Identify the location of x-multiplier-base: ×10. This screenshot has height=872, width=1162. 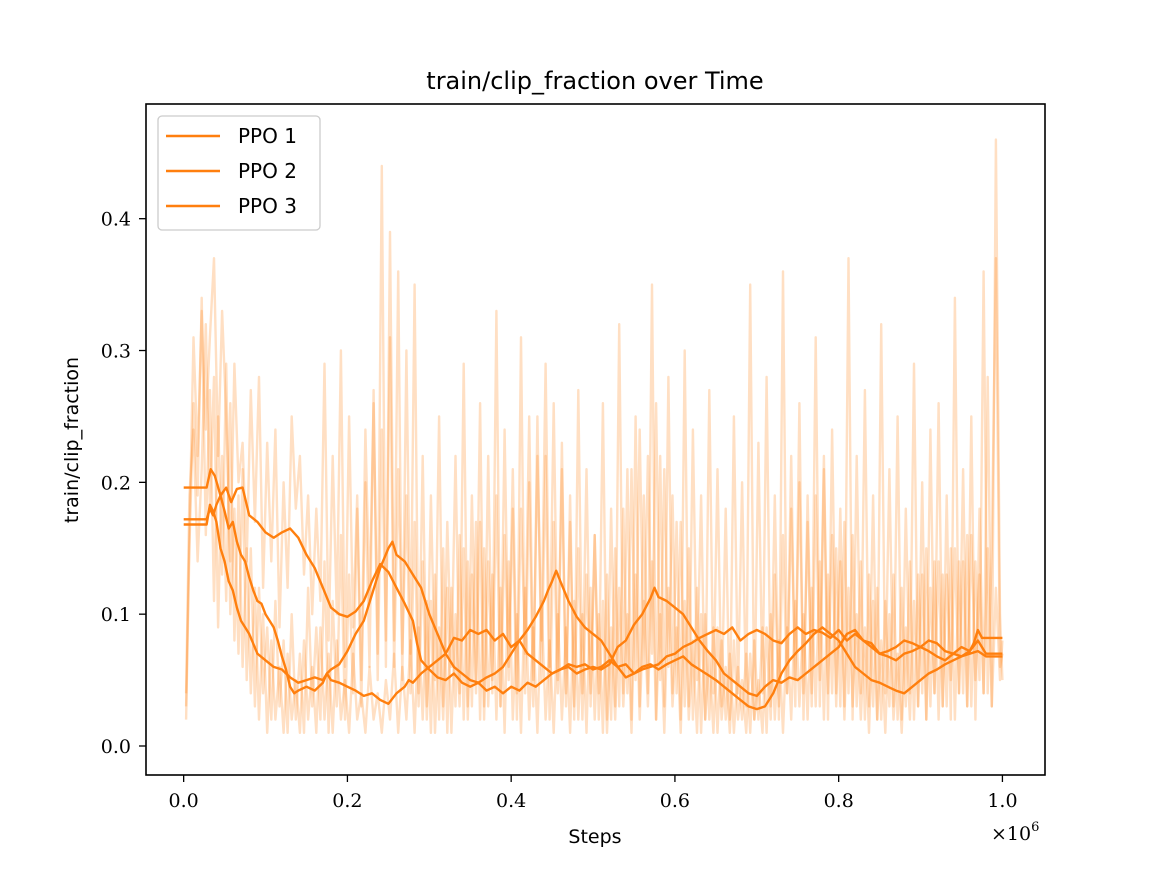
(1011, 834).